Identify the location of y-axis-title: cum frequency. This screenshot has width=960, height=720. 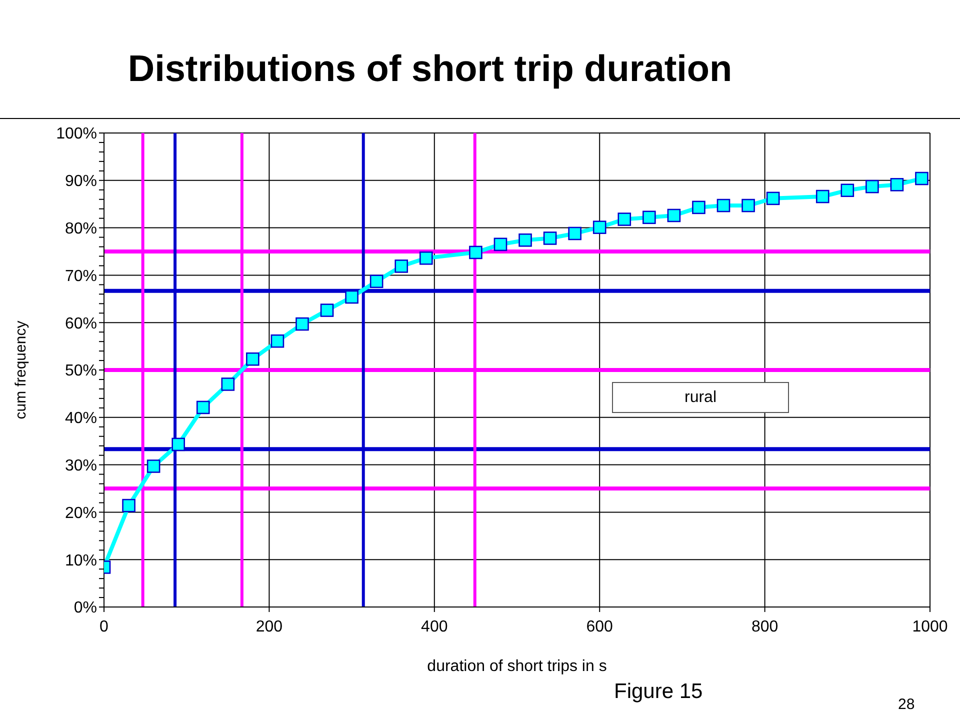
(21, 370).